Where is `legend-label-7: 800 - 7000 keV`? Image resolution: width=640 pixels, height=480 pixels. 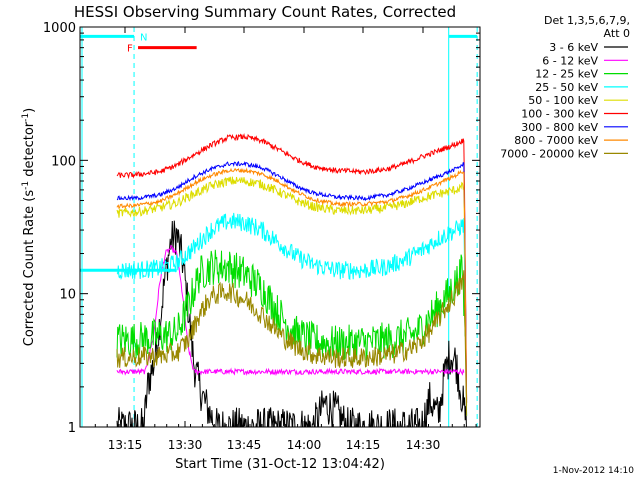
legend-label-7: 800 - 7000 keV is located at coordinates (556, 140).